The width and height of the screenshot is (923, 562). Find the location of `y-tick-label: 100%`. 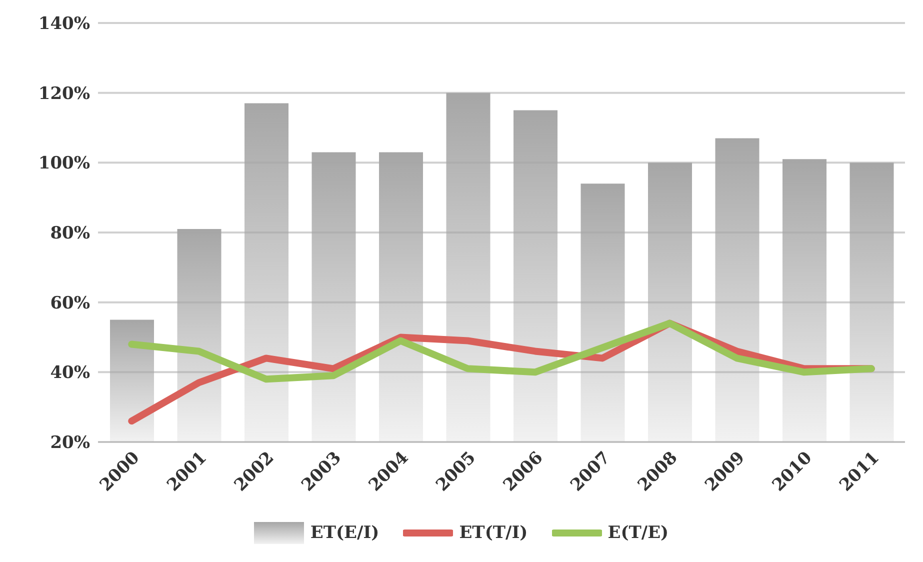

y-tick-label: 100% is located at coordinates (64, 164).